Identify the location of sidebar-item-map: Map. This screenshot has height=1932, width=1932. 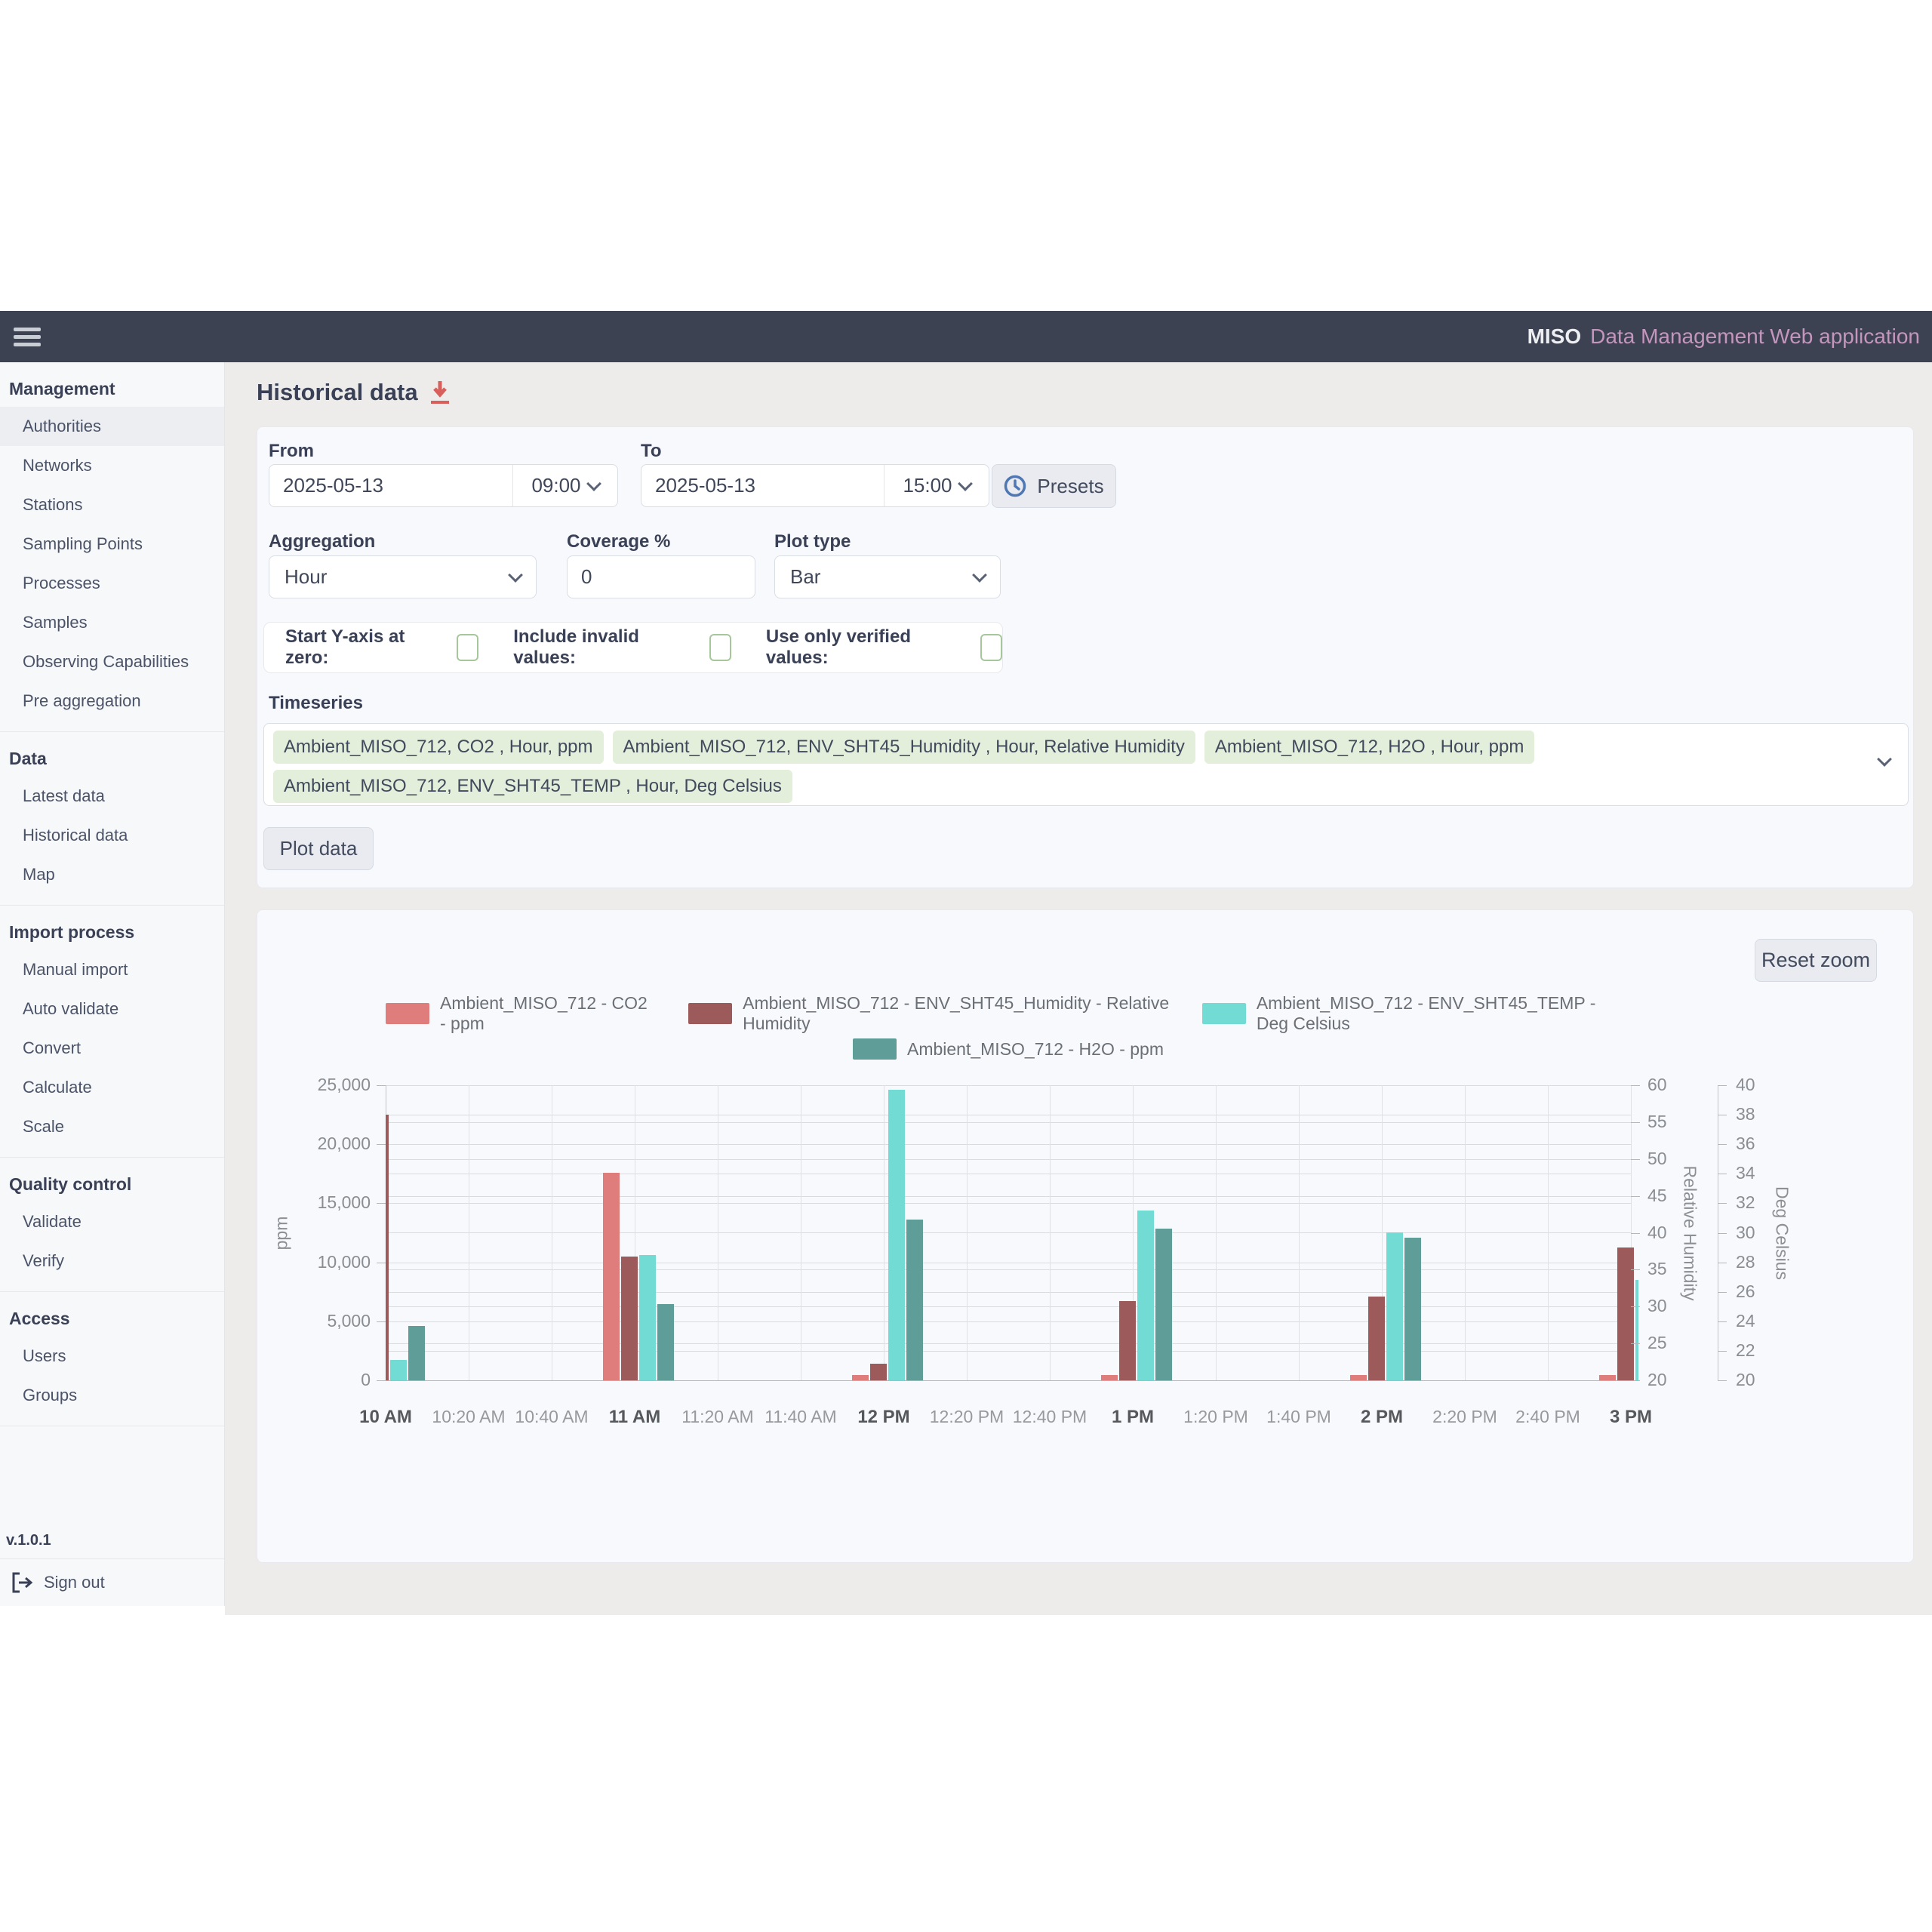
(39, 874).